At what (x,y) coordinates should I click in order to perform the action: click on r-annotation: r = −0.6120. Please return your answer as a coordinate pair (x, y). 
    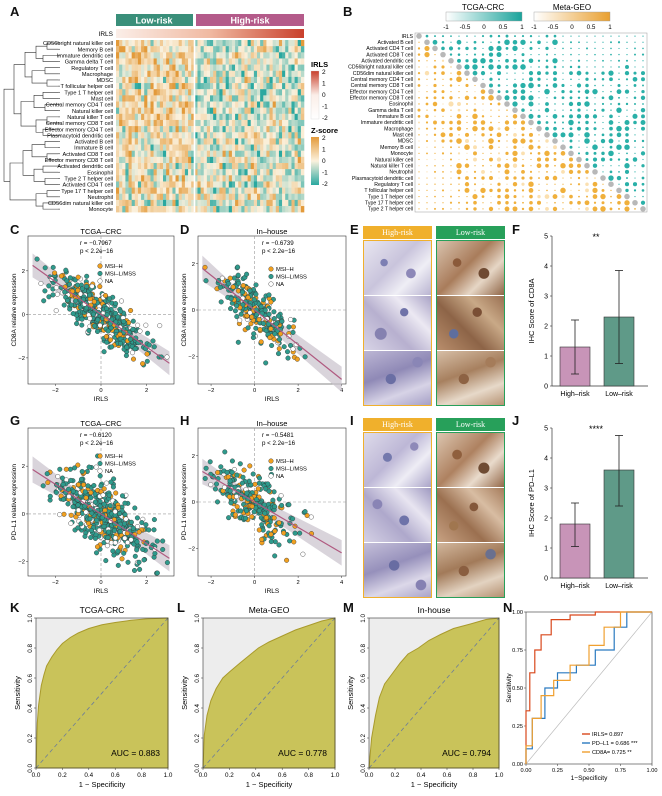
    Looking at the image, I should click on (96, 435).